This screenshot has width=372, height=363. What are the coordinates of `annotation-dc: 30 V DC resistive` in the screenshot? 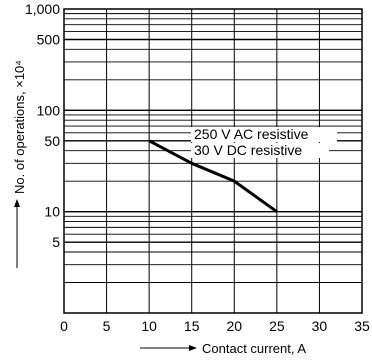 It's located at (260, 150).